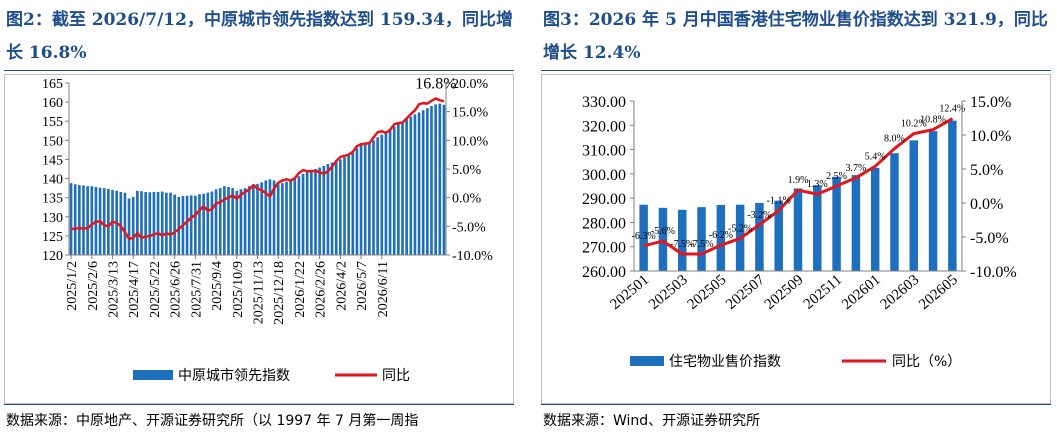  I want to click on legend-bar-label: 住宅物业售价指数, so click(725, 362).